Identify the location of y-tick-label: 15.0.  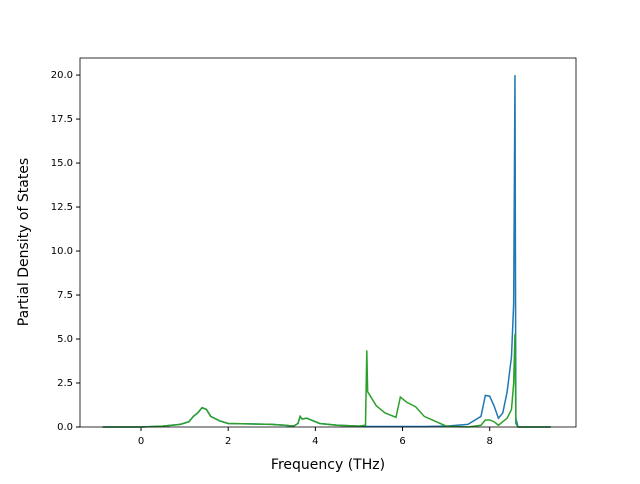
(62, 163).